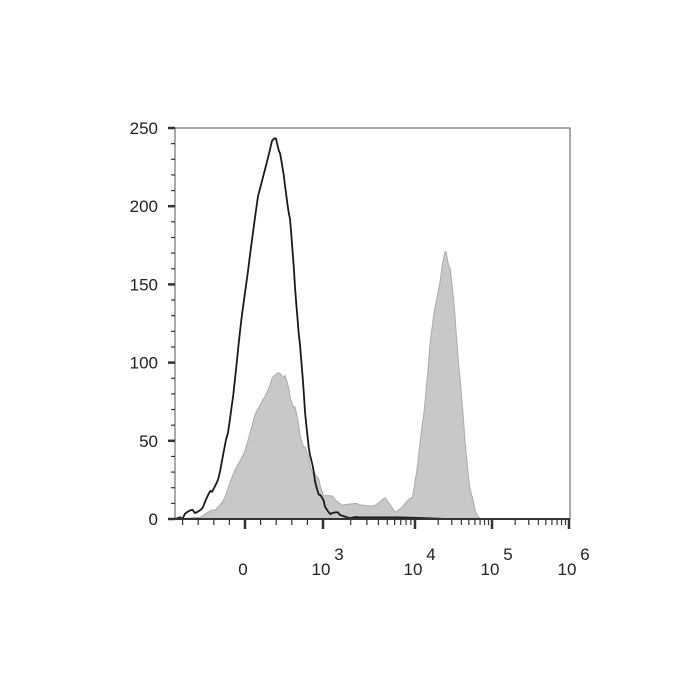 The height and width of the screenshot is (700, 700). Describe the element at coordinates (148, 441) in the screenshot. I see `y-tick-label: 50` at that location.